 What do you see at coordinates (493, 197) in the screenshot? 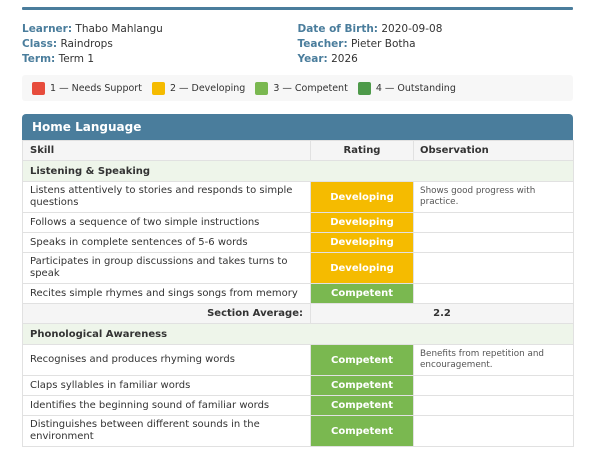
I see `observation-cell: Shows good progress with practice.` at bounding box center [493, 197].